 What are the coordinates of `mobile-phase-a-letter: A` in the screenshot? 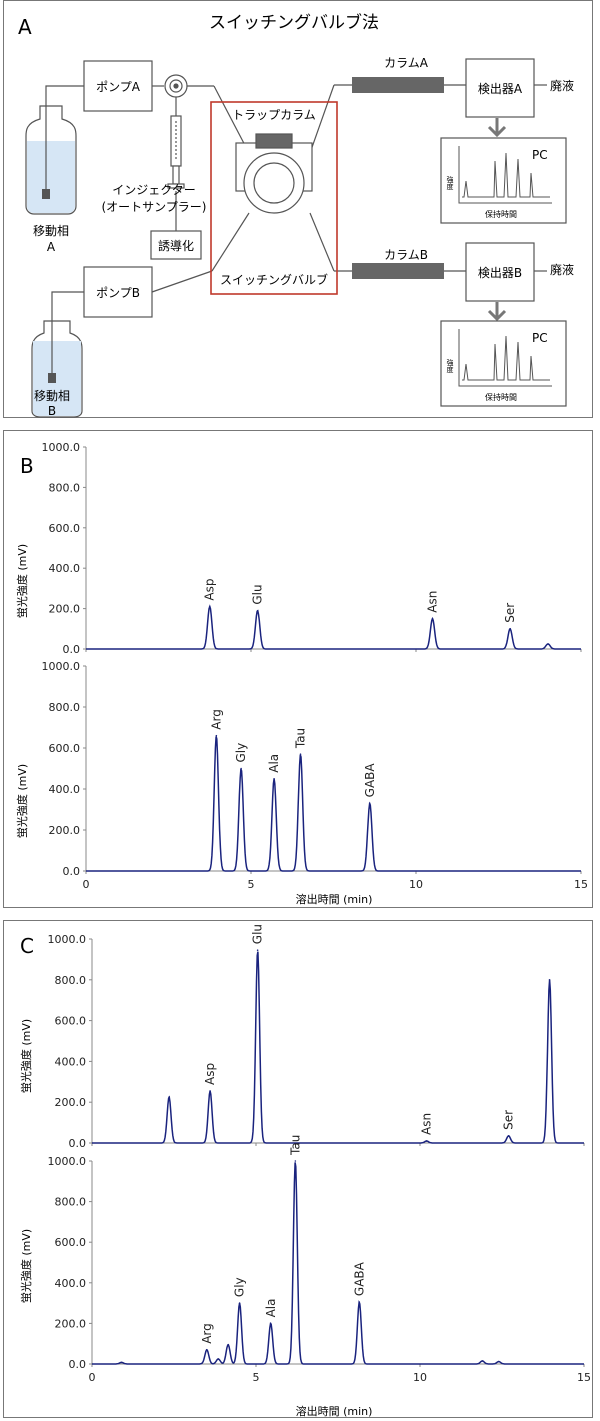 It's located at (51, 247).